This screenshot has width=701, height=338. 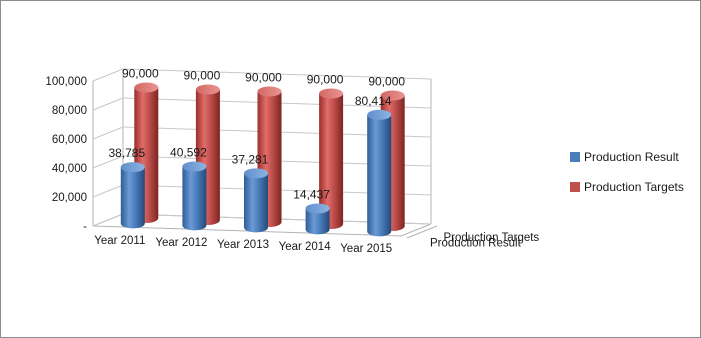 I want to click on y-tick-label: 80,000, so click(x=69, y=111).